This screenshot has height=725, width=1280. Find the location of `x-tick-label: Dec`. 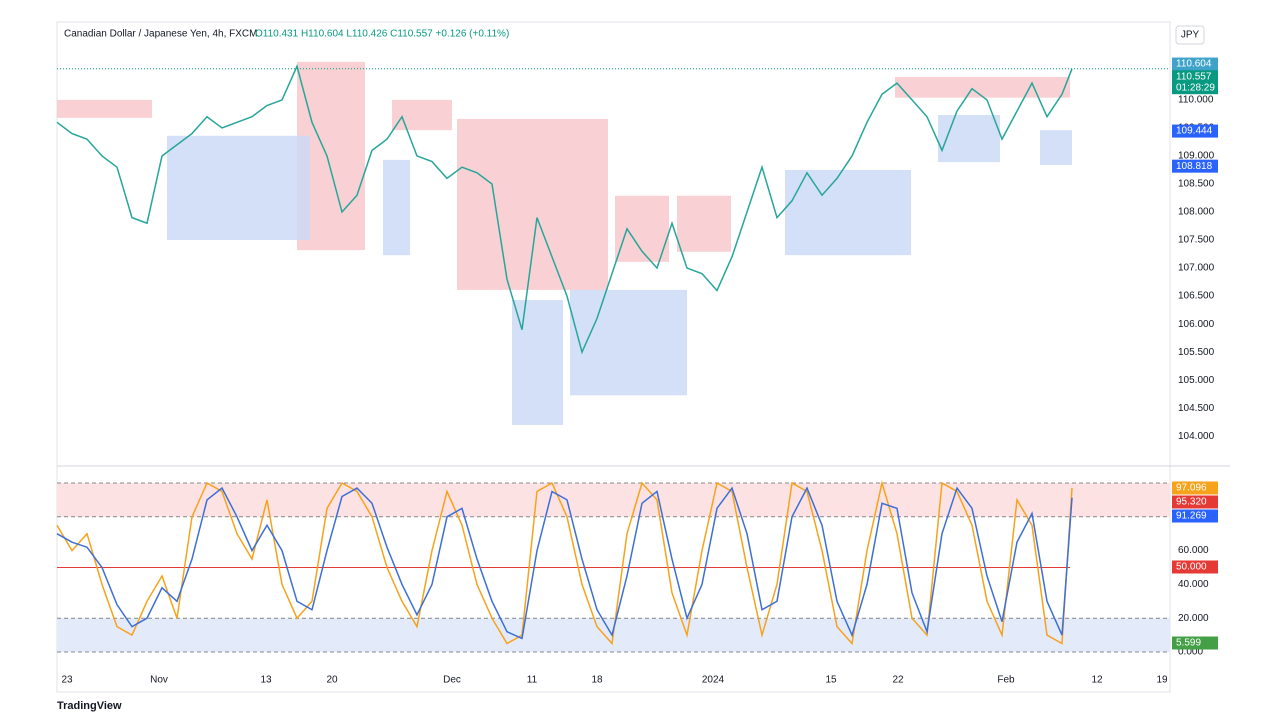

x-tick-label: Dec is located at coordinates (452, 680).